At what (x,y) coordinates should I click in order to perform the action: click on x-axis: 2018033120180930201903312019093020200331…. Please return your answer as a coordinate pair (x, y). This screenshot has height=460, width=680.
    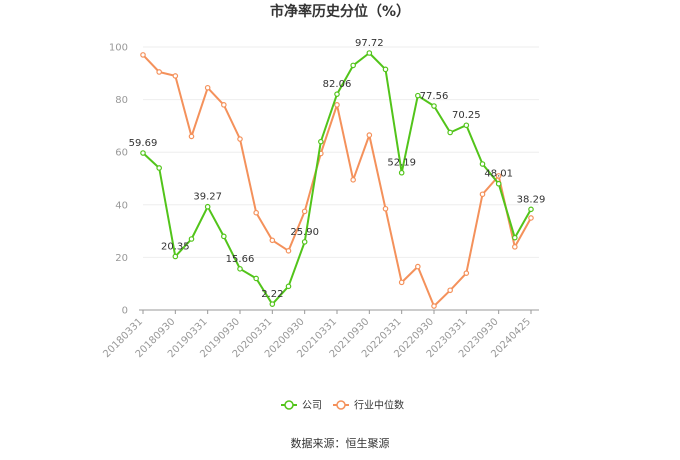
    Looking at the image, I should click on (320, 334).